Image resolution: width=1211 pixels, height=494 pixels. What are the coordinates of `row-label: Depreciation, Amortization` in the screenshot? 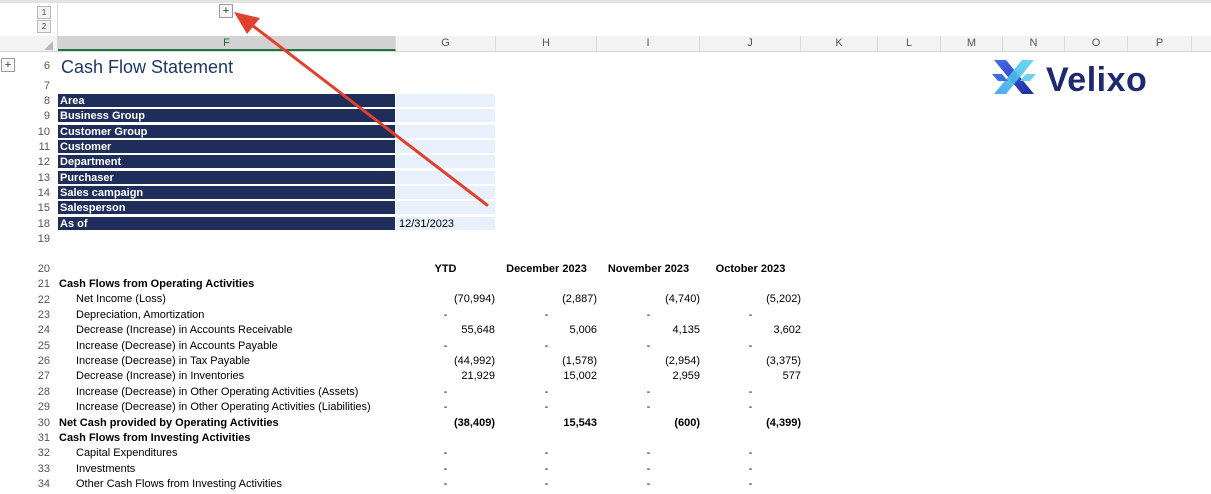 It's located at (140, 315).